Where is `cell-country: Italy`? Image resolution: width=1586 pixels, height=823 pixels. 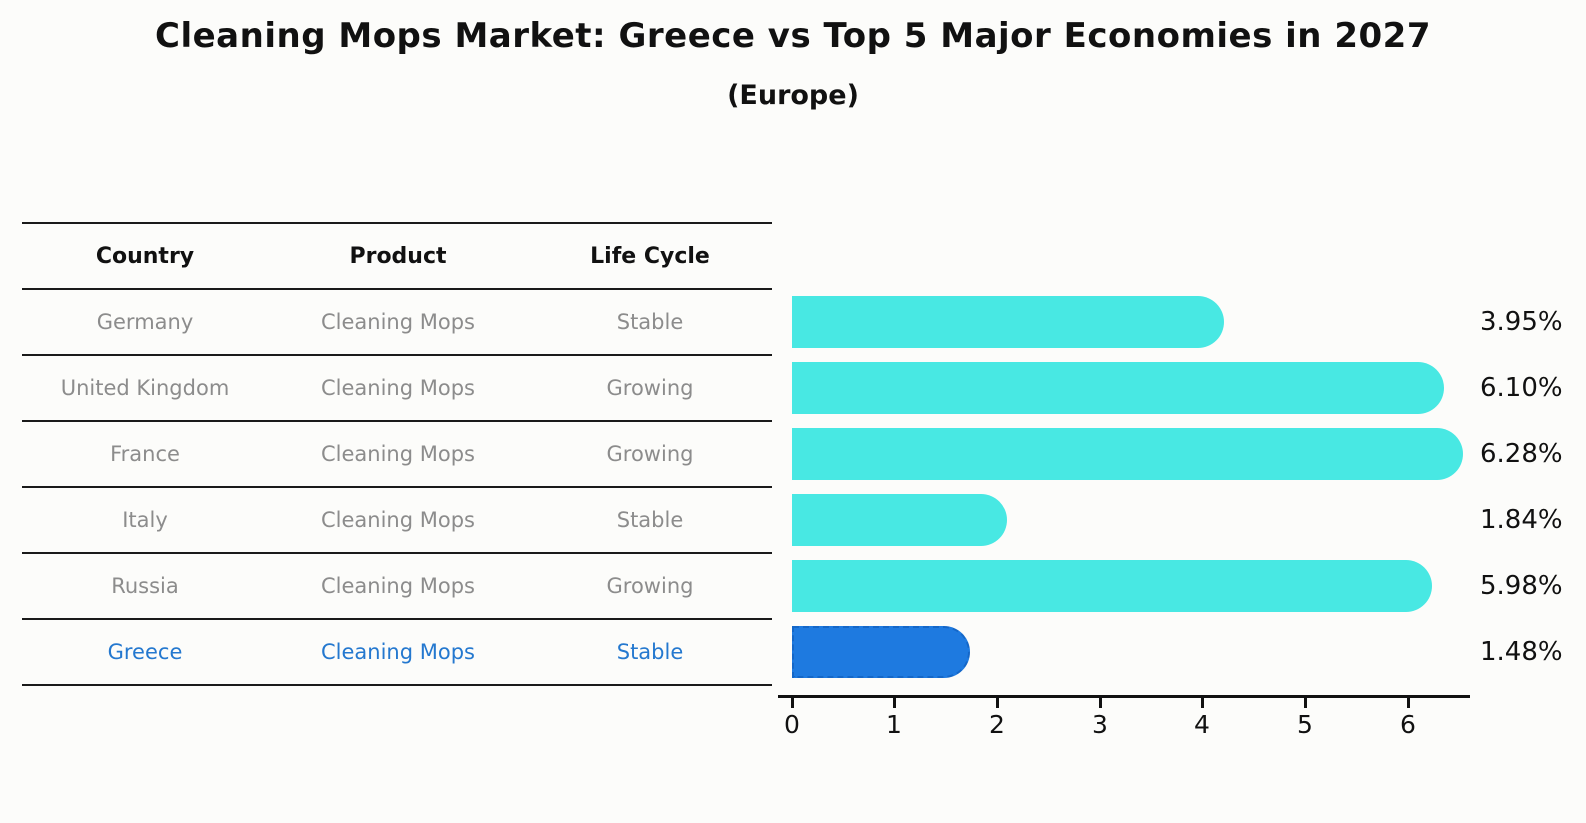
cell-country: Italy is located at coordinates (145, 520).